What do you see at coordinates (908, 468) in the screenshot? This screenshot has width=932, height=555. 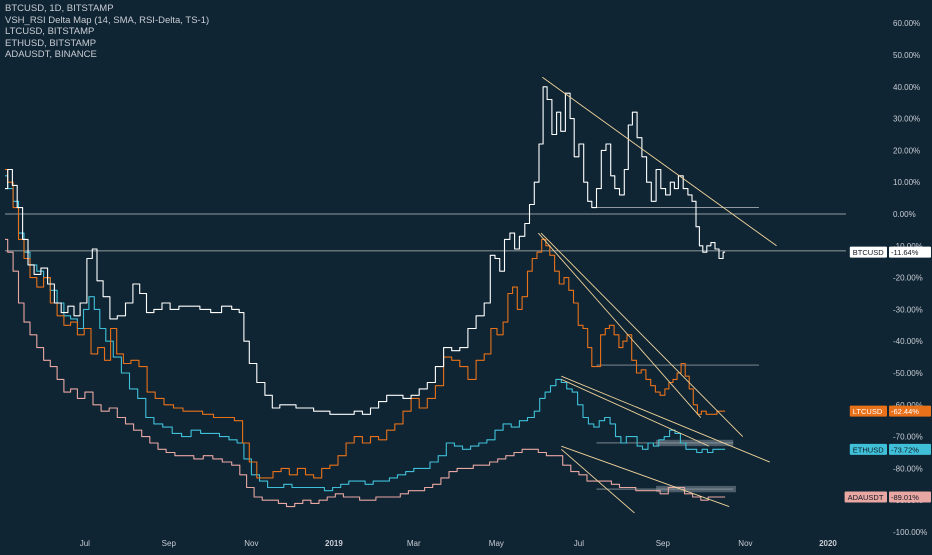 I see `y-tick-label: -80.00%` at bounding box center [908, 468].